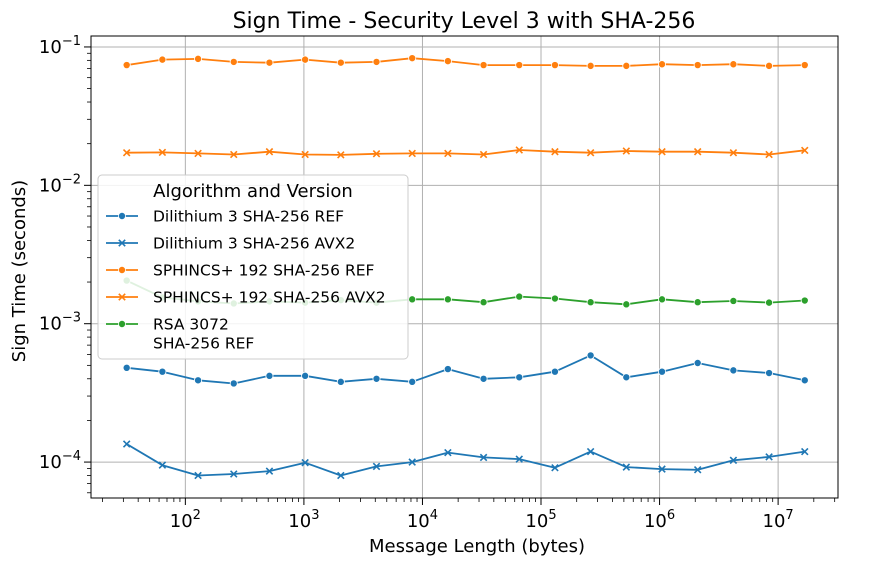 The image size is (875, 564). I want to click on x-tick-label: 10⁶, so click(659, 520).